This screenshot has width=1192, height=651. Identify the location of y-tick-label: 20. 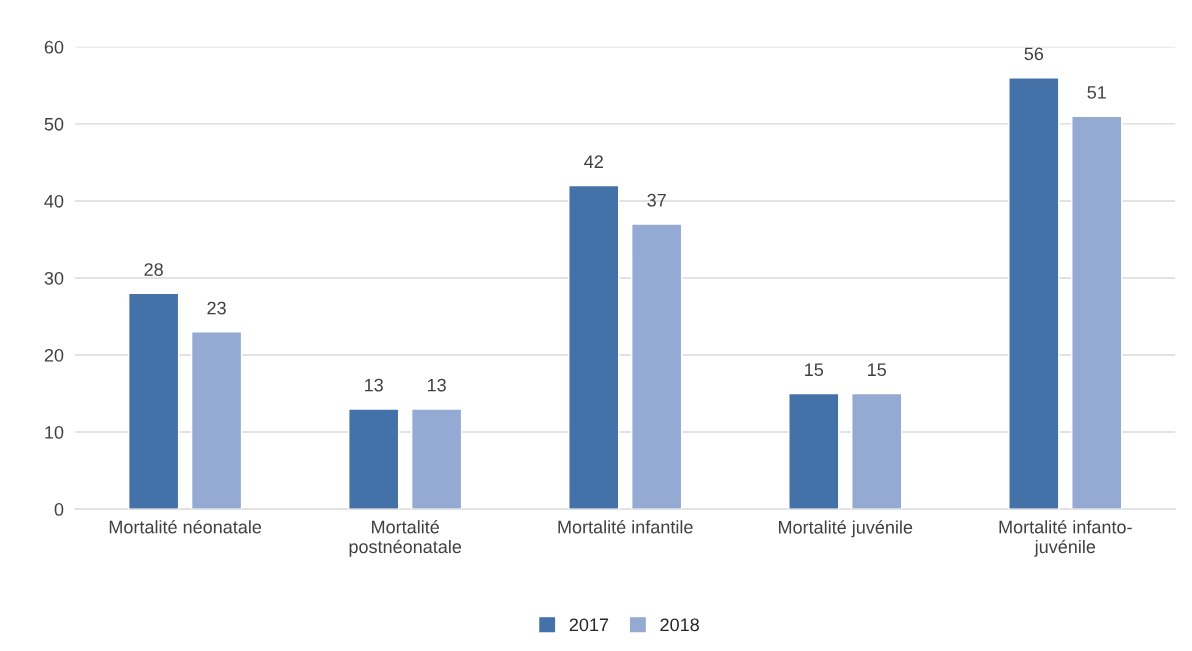
(54, 355).